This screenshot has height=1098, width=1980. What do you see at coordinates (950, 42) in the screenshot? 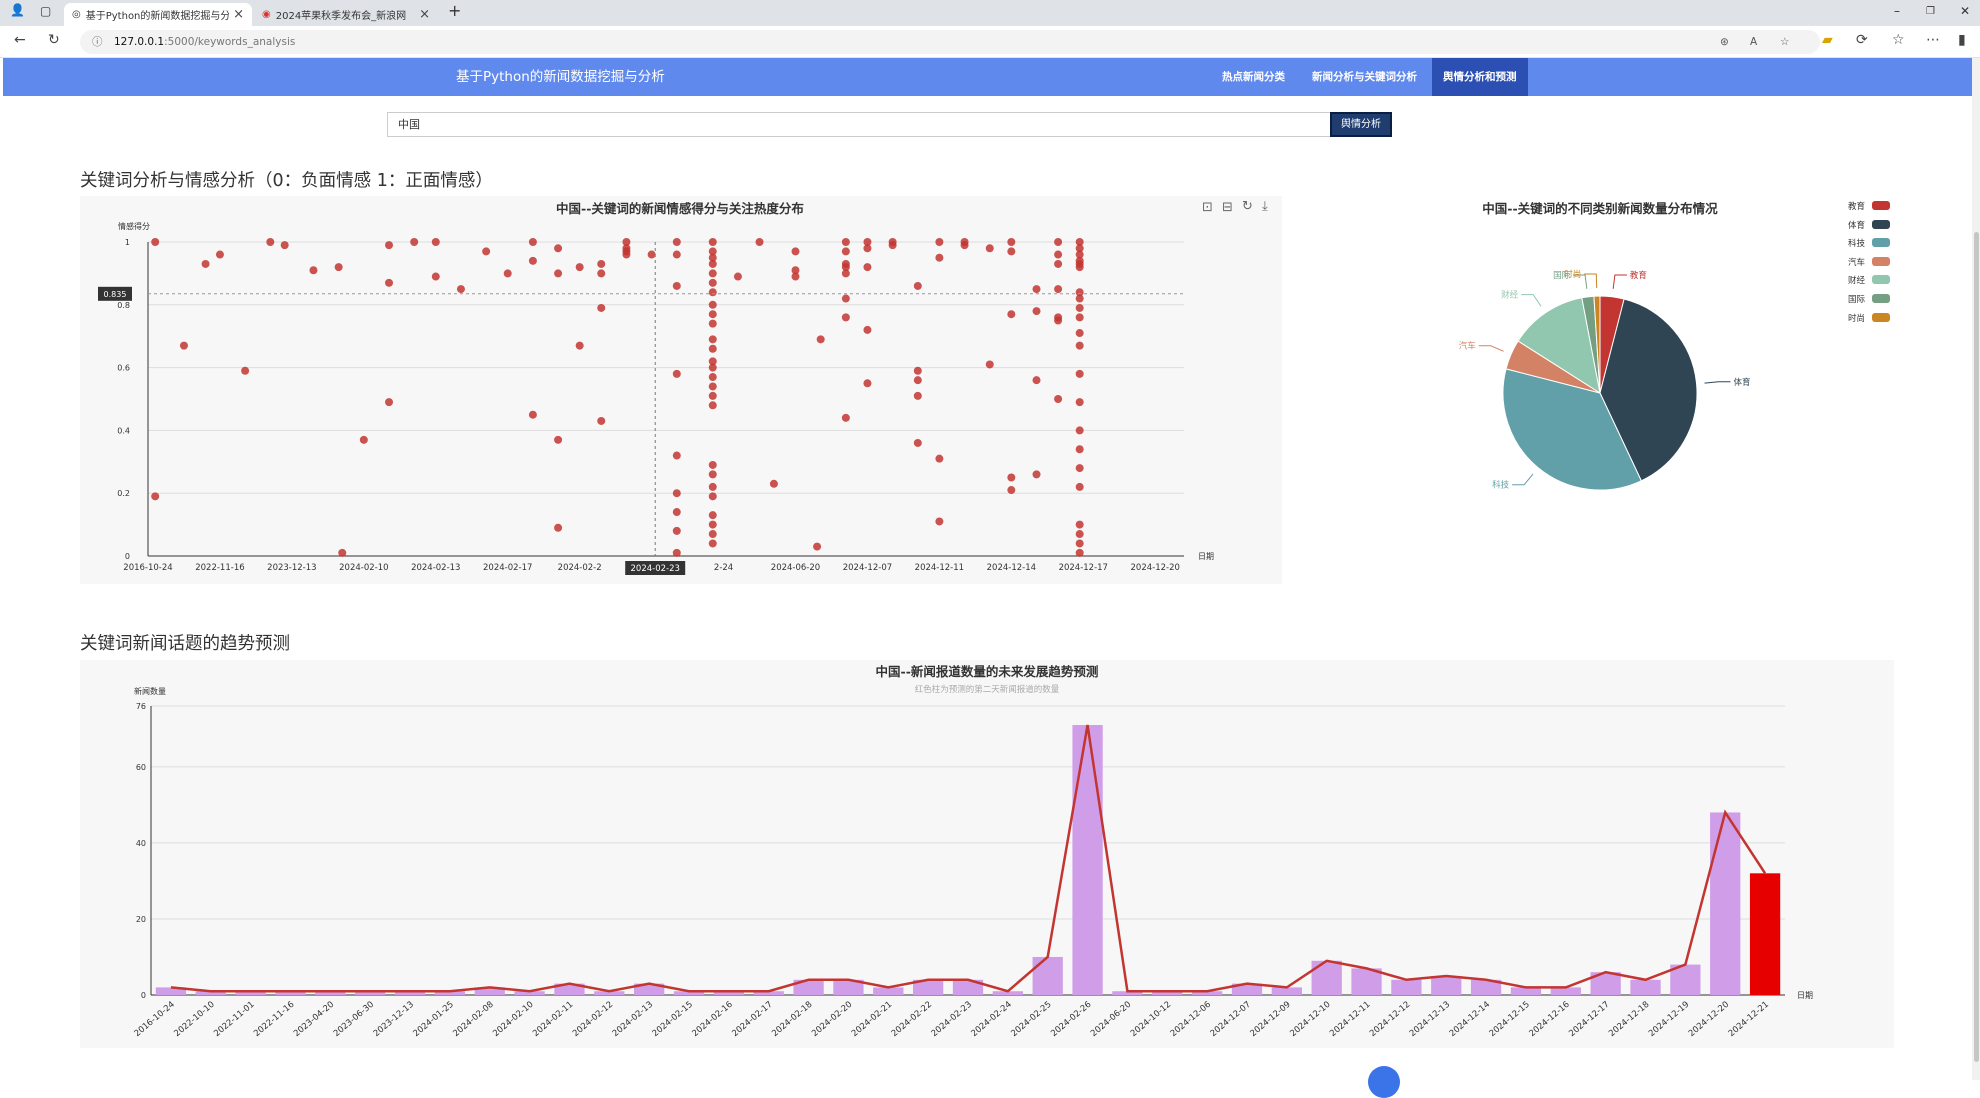
I see `url-field: ⓘ 127.0.0.1:5000/keywords_analysis ⊛ A ☆` at bounding box center [950, 42].